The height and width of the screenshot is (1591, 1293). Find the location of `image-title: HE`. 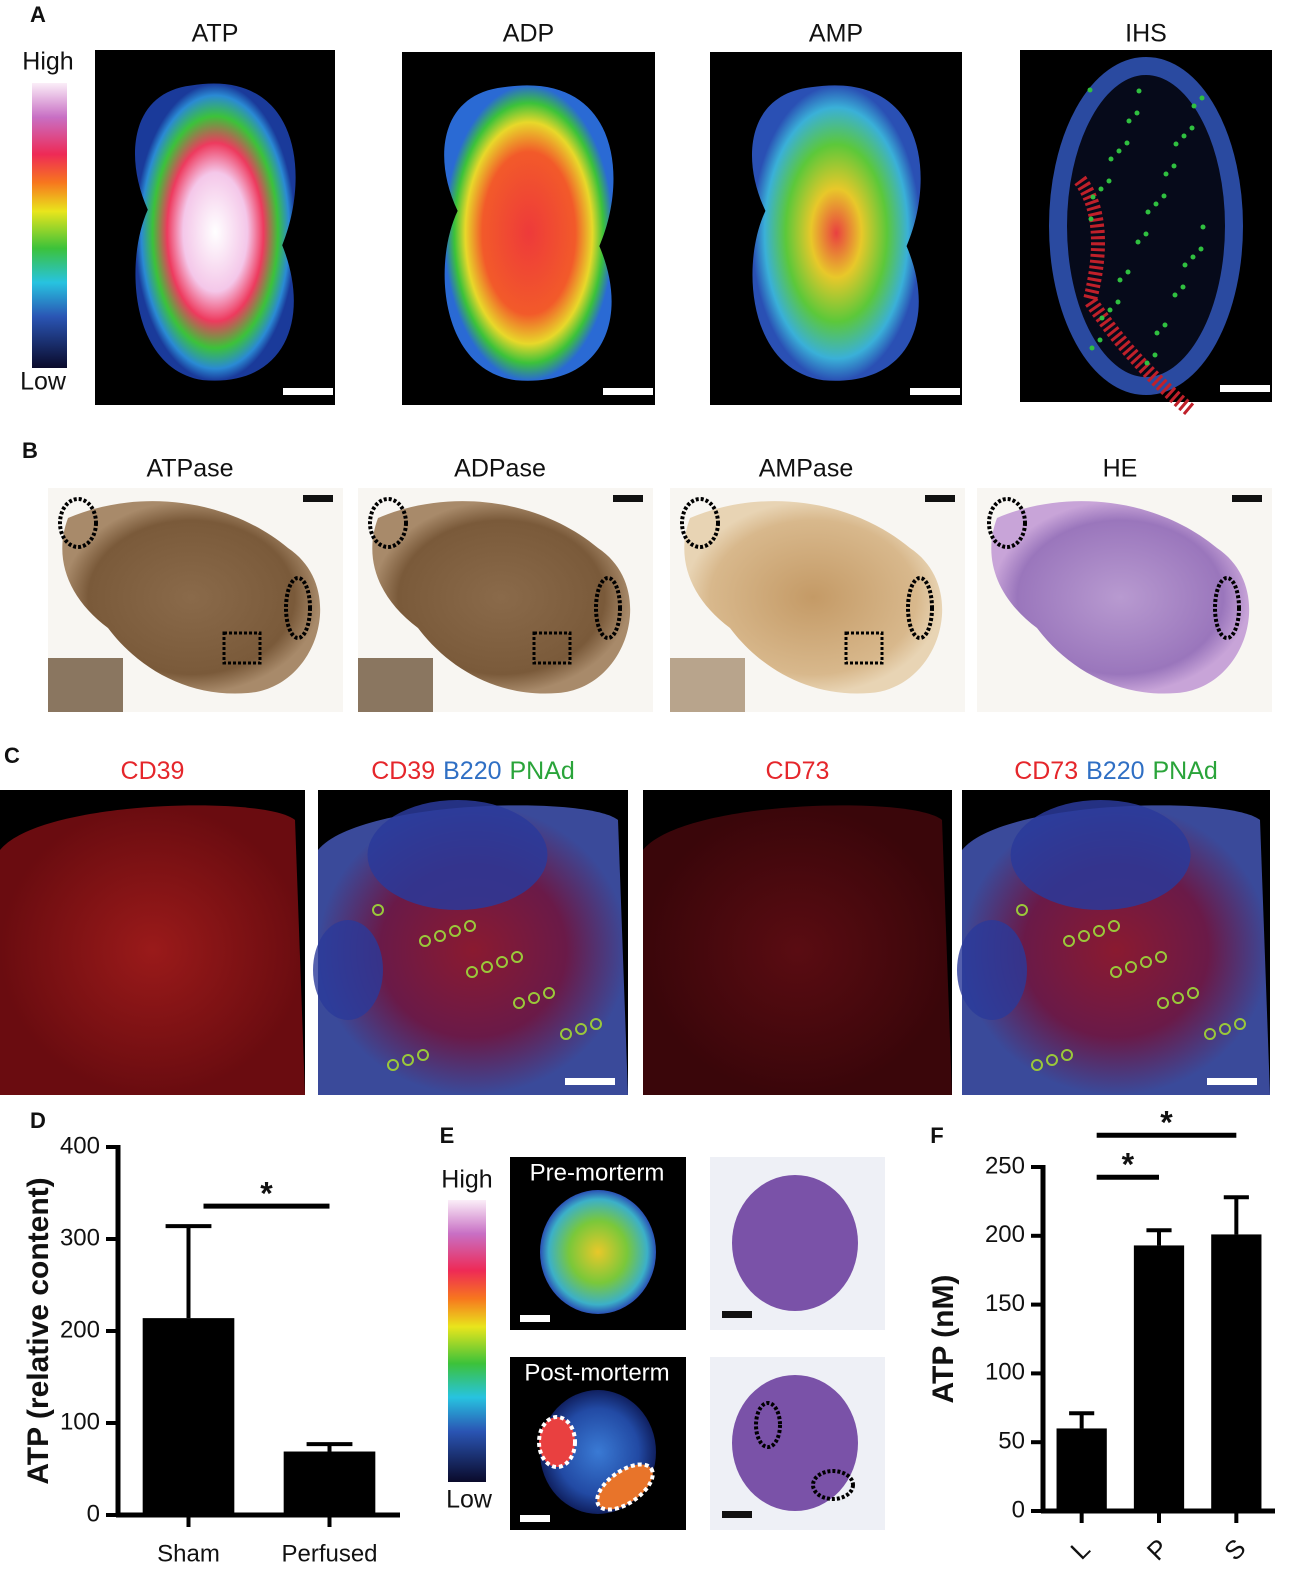

image-title: HE is located at coordinates (1120, 469).